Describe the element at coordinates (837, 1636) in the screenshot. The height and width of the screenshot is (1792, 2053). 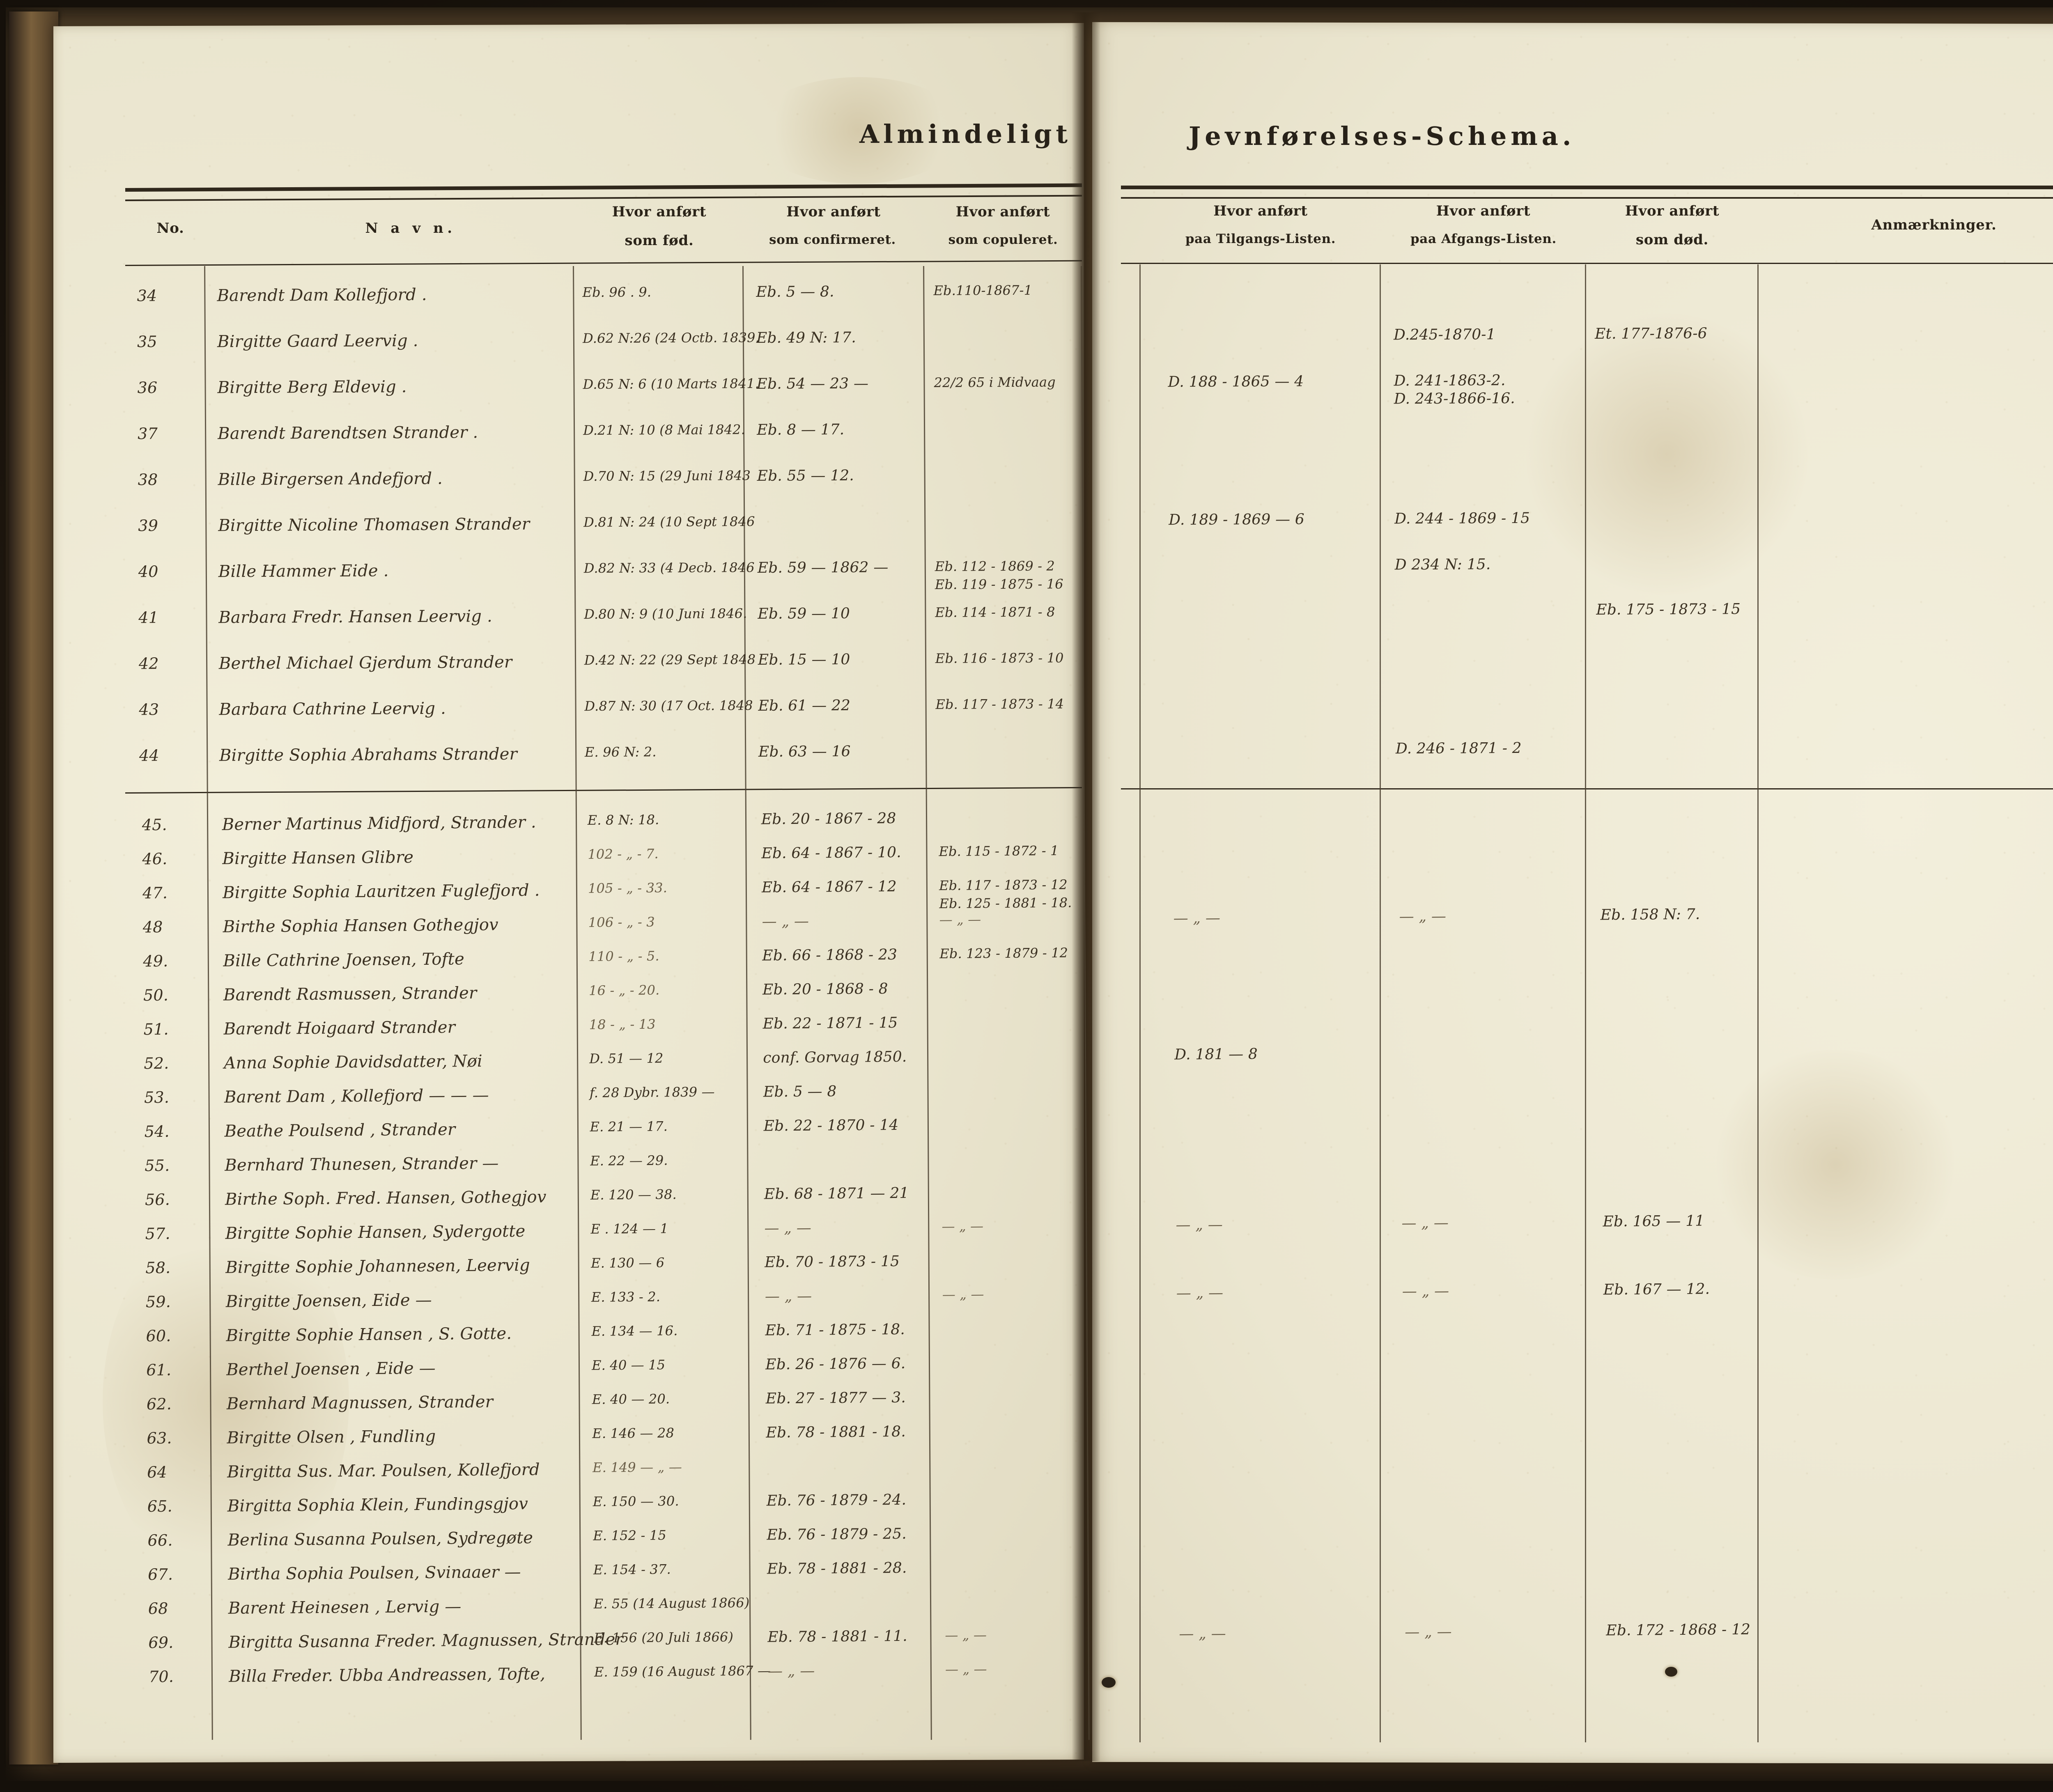
I see `cell-conf: Eb. 78 - 1881 - 11.` at that location.